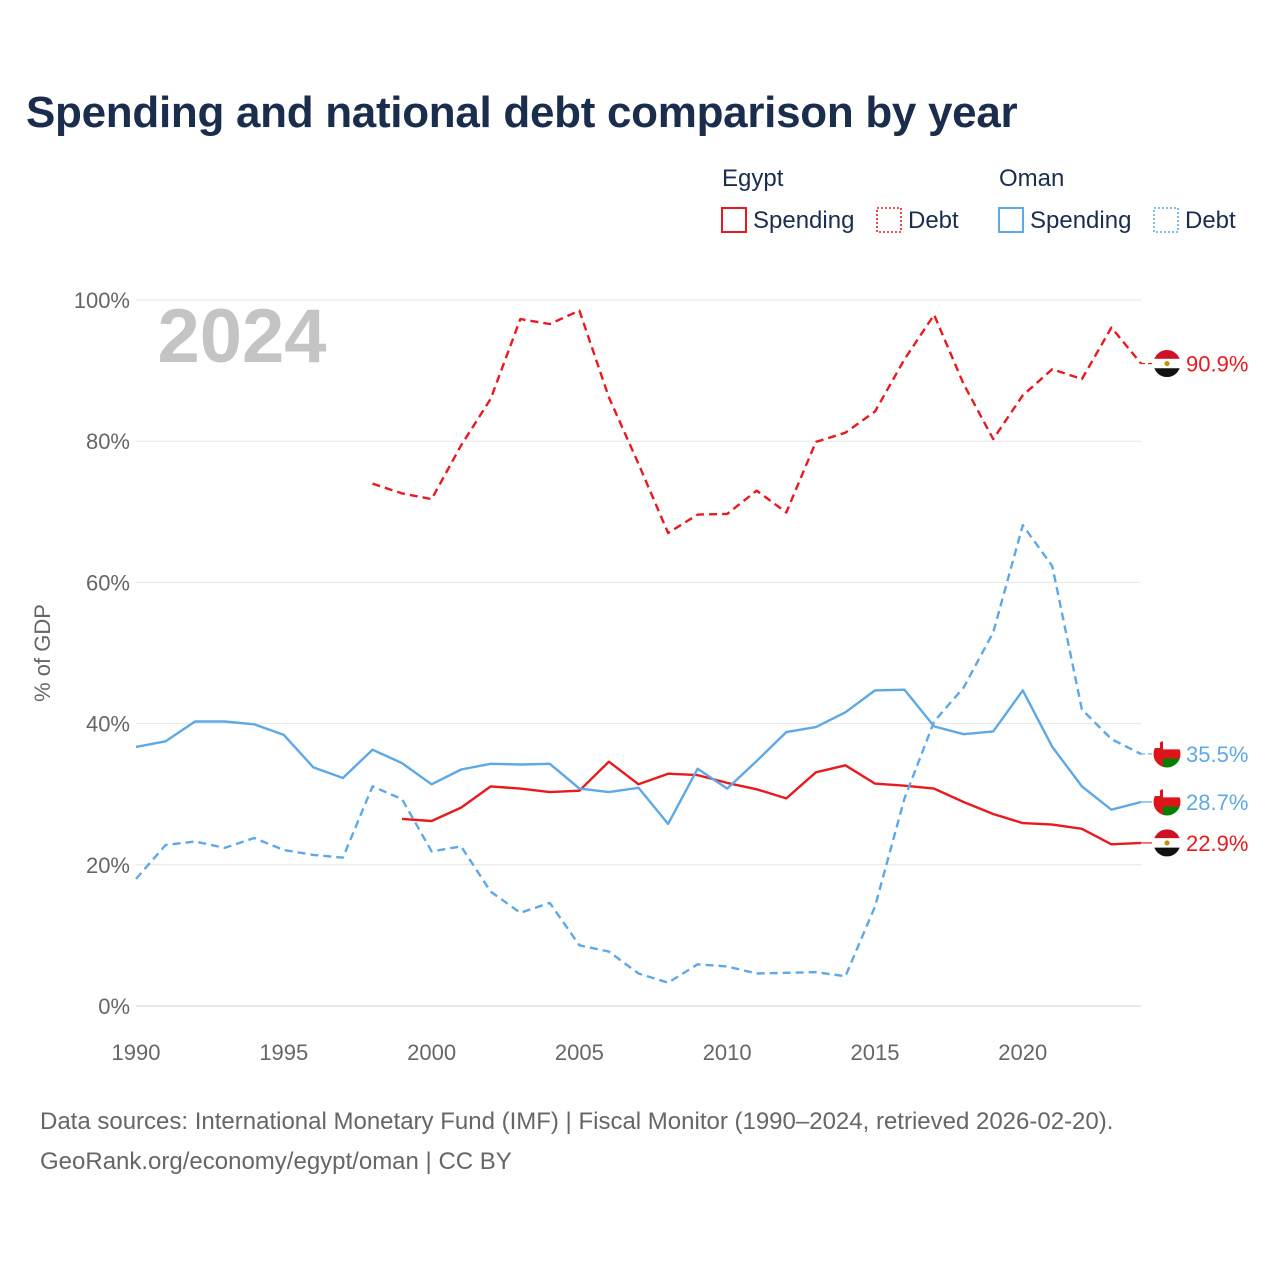 Image resolution: width=1280 pixels, height=1280 pixels. What do you see at coordinates (771, 803) in the screenshot?
I see `series-line-egypt-spending` at bounding box center [771, 803].